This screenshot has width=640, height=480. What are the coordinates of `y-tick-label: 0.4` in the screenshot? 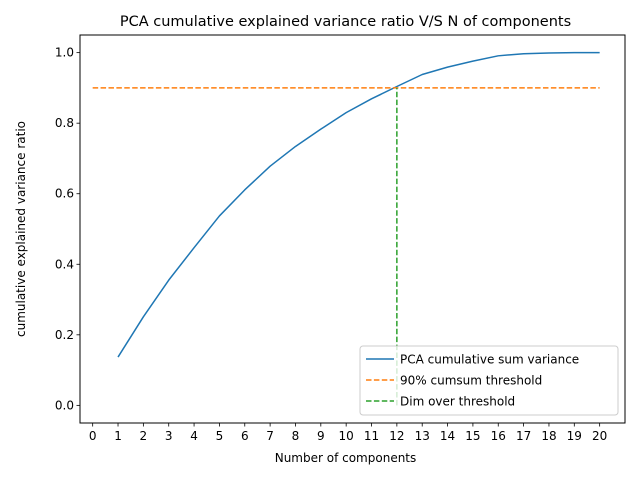 It's located at (64, 264).